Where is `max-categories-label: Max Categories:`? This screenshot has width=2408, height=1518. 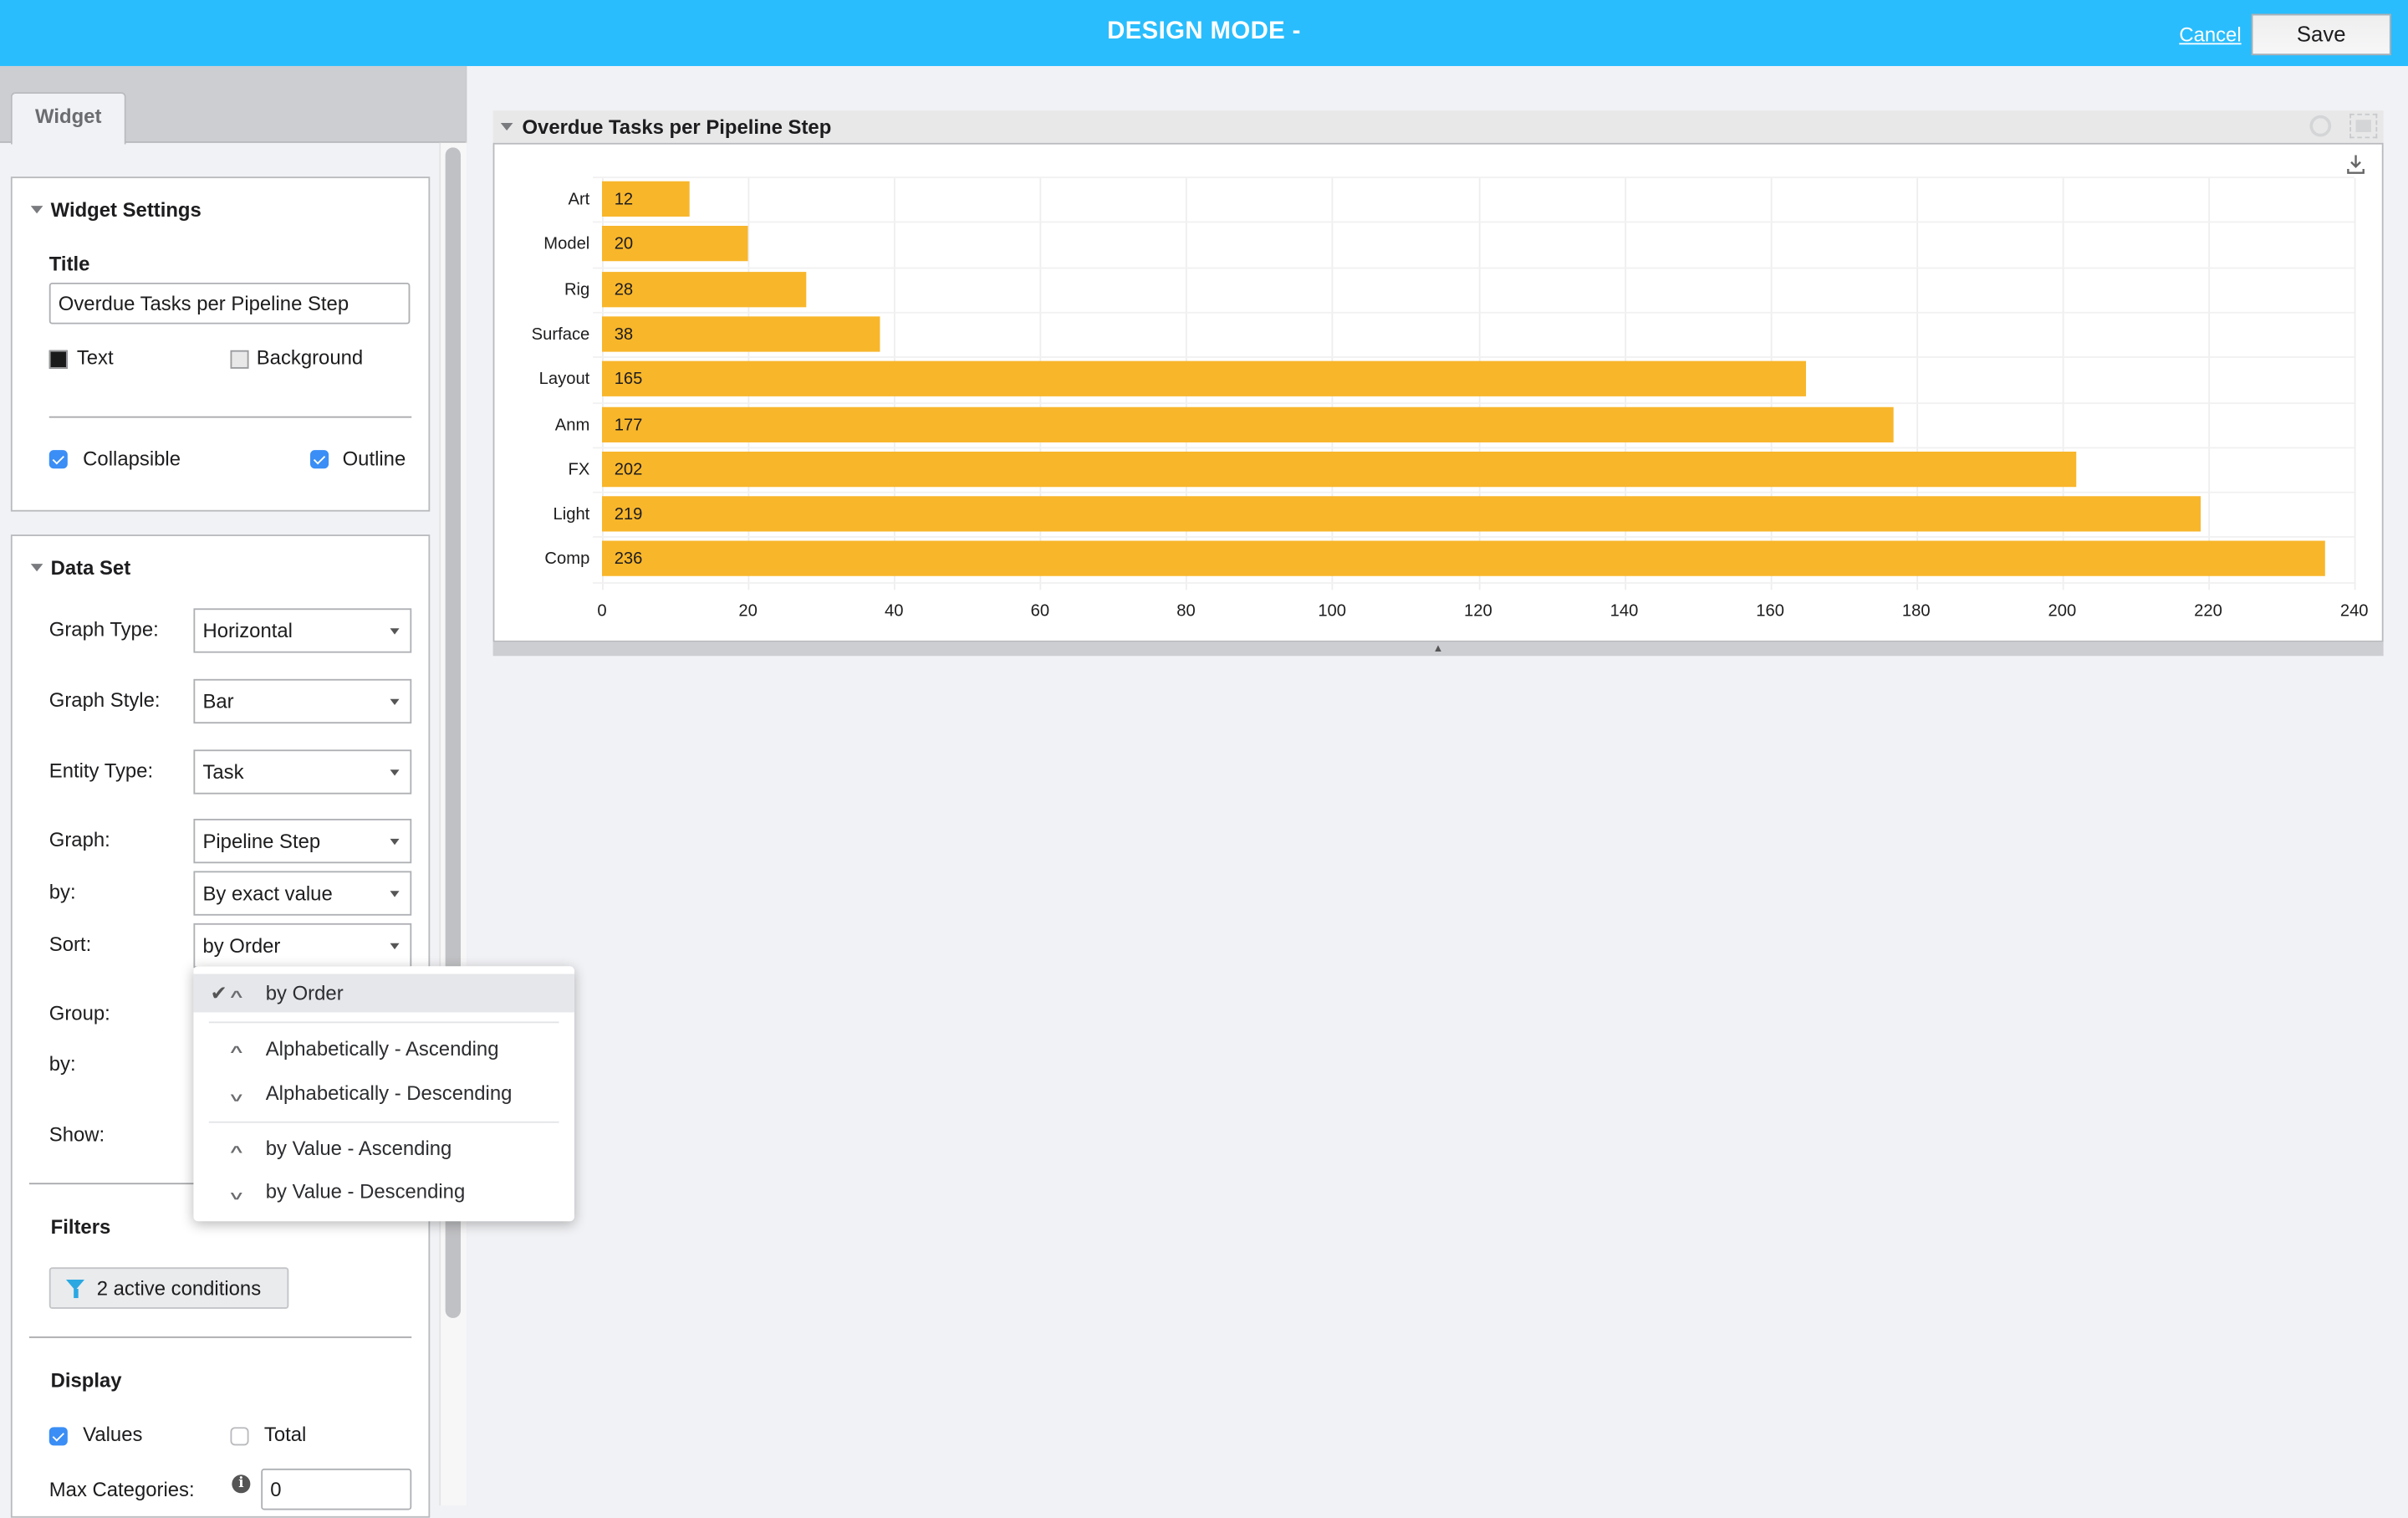
max-categories-label: Max Categories: is located at coordinates (122, 1489).